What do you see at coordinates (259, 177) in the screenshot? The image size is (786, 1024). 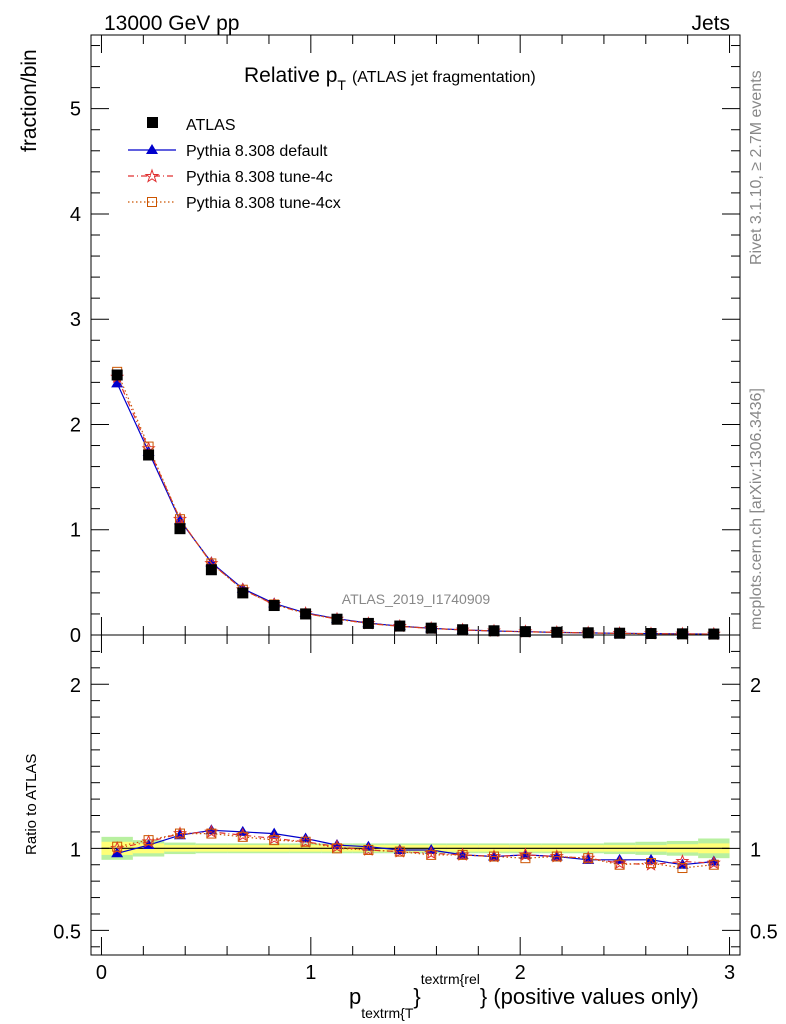 I see `legend-label-tune4c: Pythia 8.308 tune-4c` at bounding box center [259, 177].